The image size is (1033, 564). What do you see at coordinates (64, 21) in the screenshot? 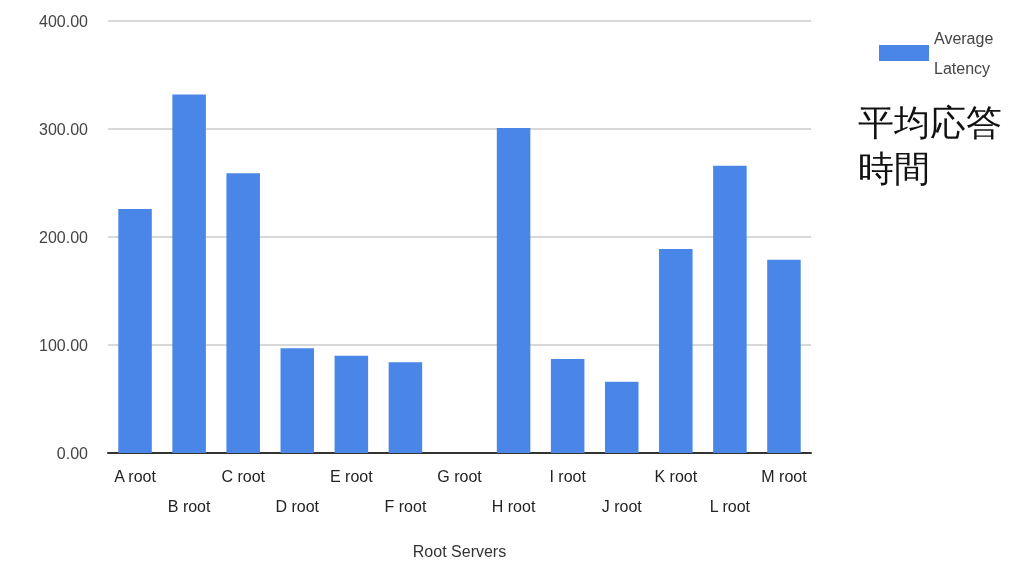
I see `y-tick-label: 400.00` at bounding box center [64, 21].